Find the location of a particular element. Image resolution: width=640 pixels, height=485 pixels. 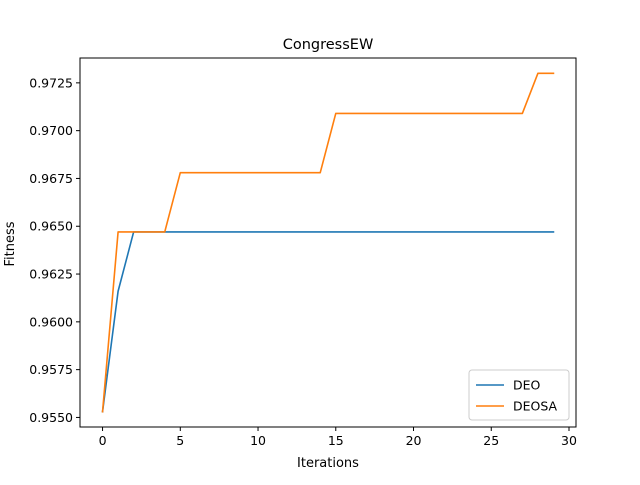

x-tick-label: 30 is located at coordinates (569, 440).